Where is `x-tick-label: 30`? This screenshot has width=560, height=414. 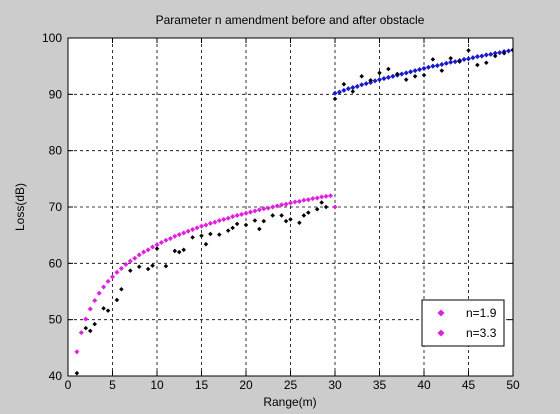 x-tick-label: 30 is located at coordinates (335, 385).